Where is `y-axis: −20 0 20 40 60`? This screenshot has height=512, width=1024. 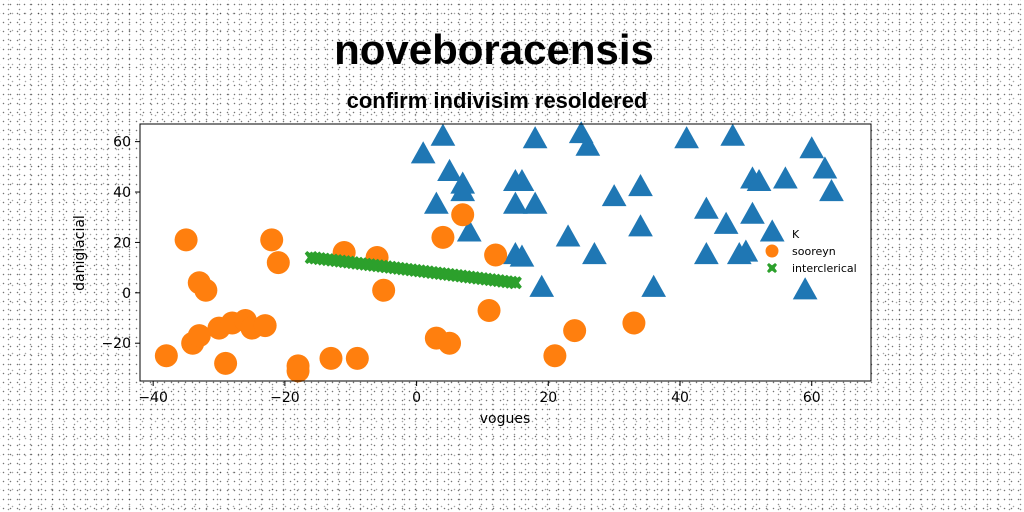 y-axis: −20 0 20 40 60 is located at coordinates (120, 243).